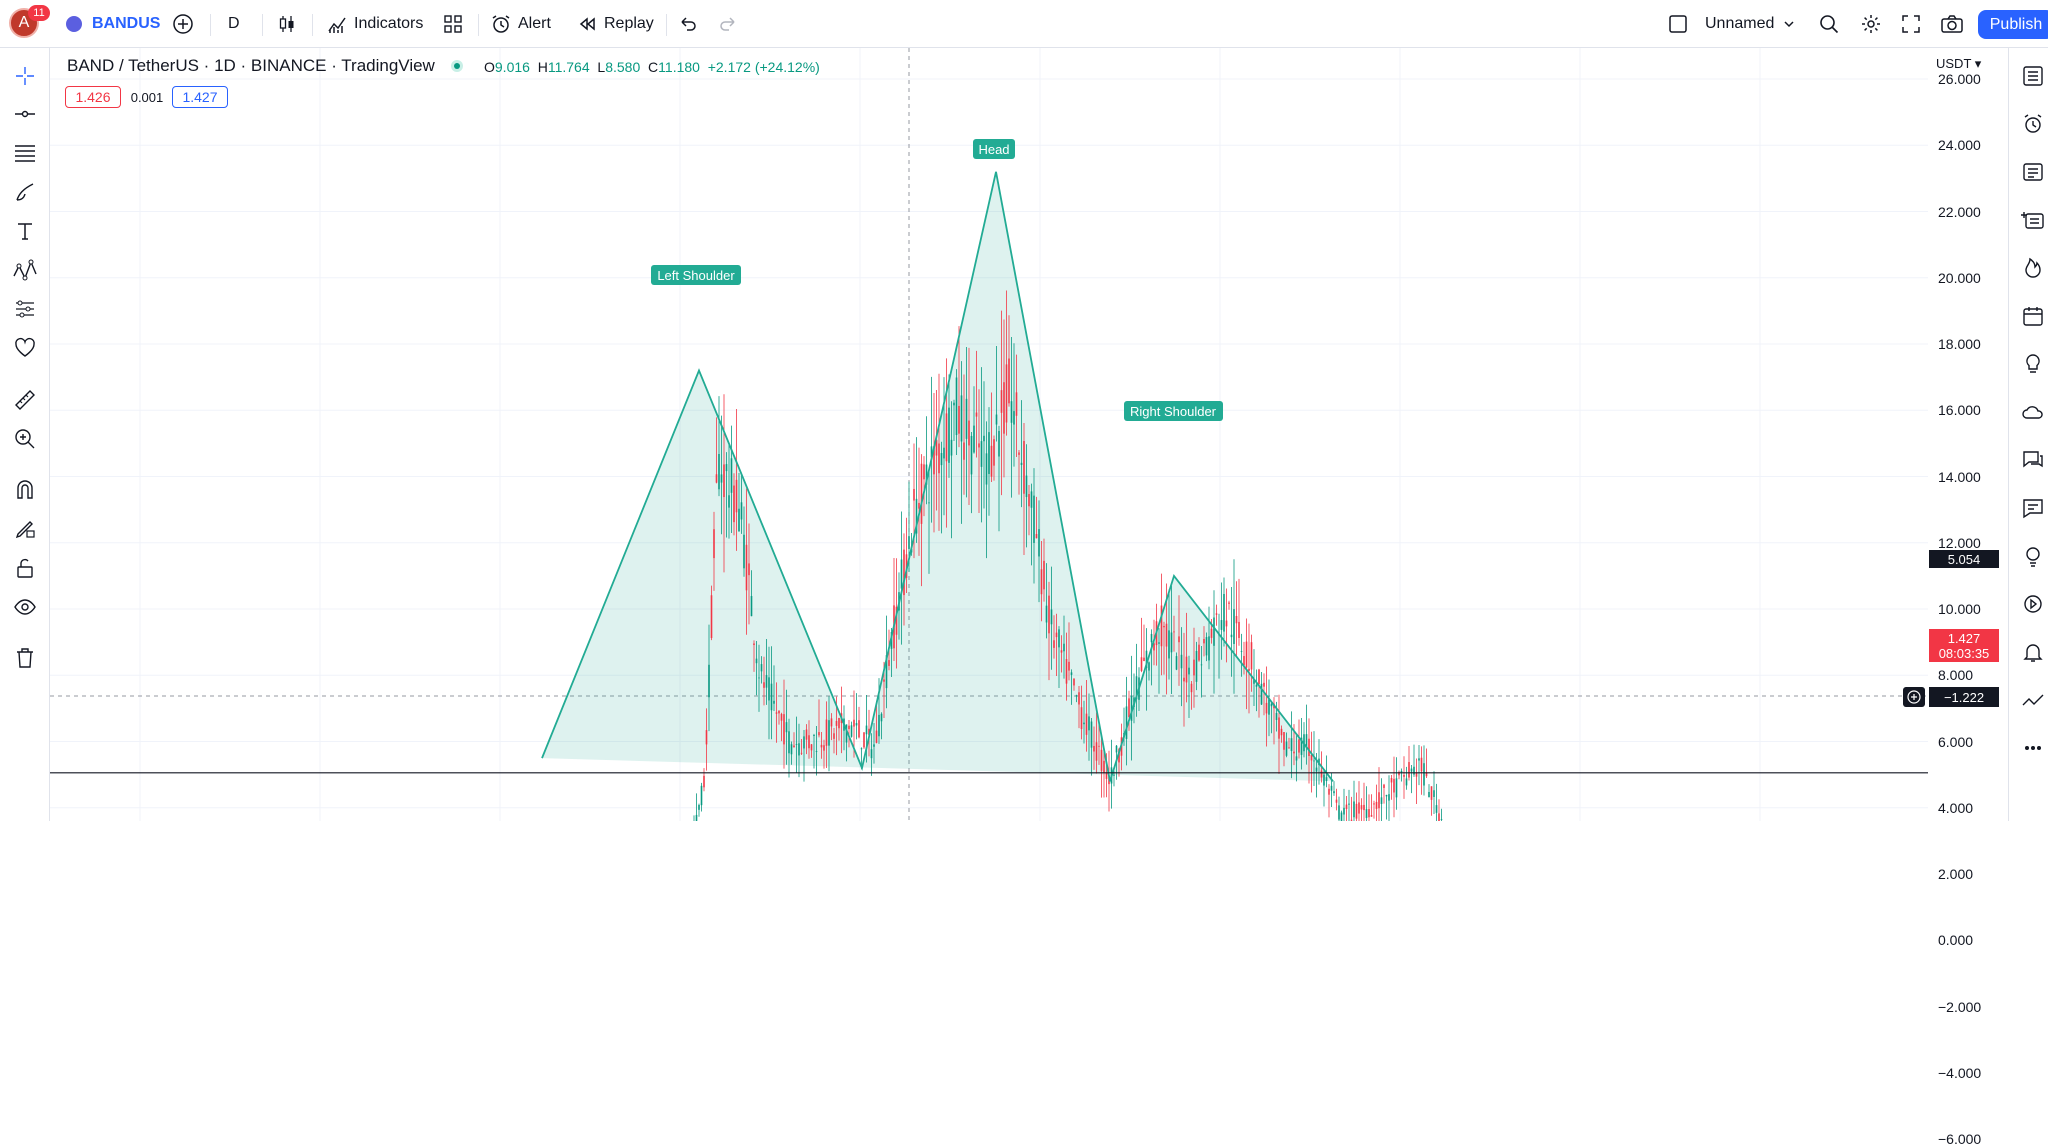 This screenshot has width=2048, height=1147. What do you see at coordinates (2032, 364) in the screenshot?
I see `ideas-button` at bounding box center [2032, 364].